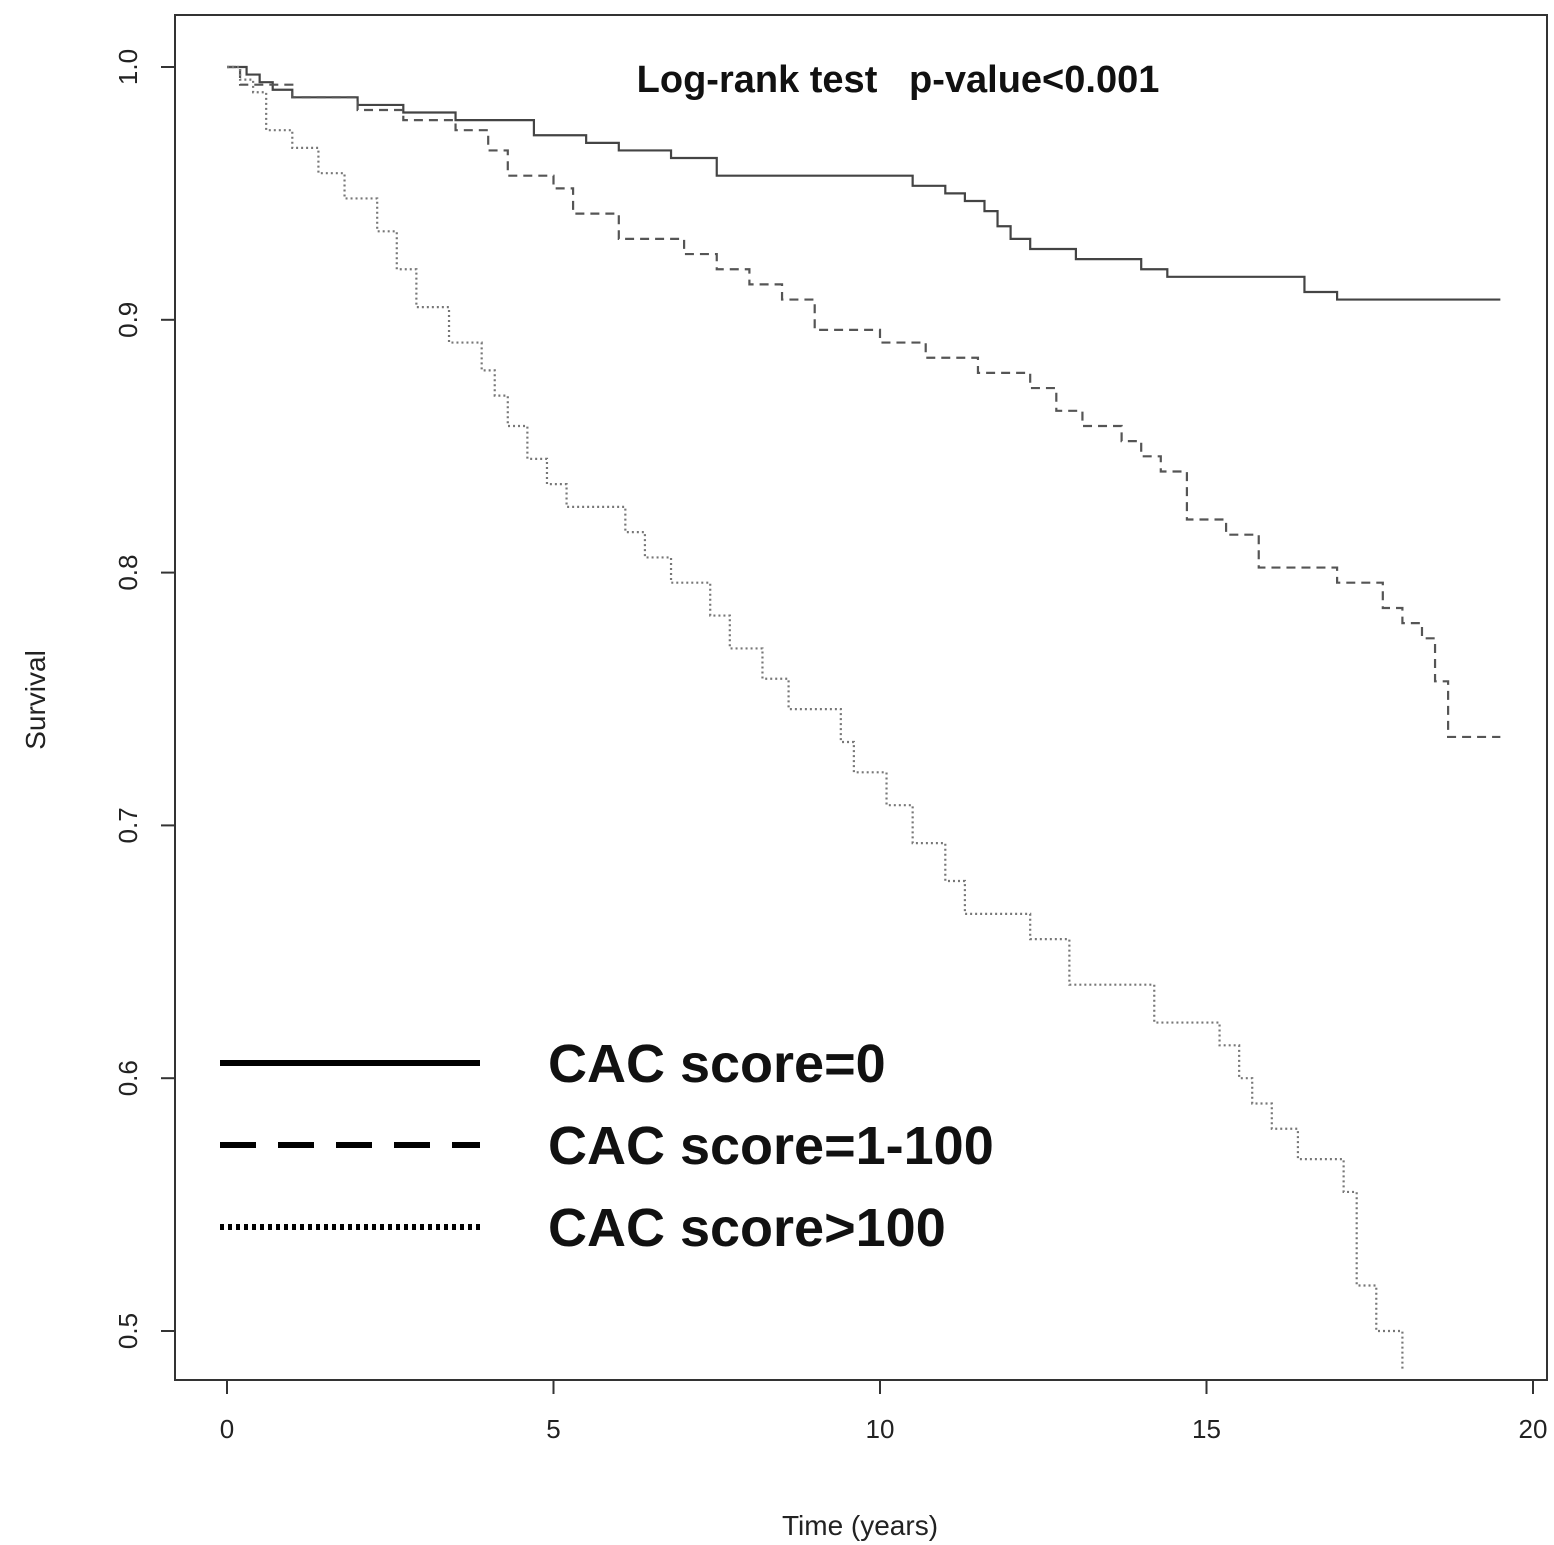 The height and width of the screenshot is (1545, 1554). Describe the element at coordinates (144, 699) in the screenshot. I see `y-axis: 0.5 0.6 0.7 0.8 0.9 1.0` at that location.